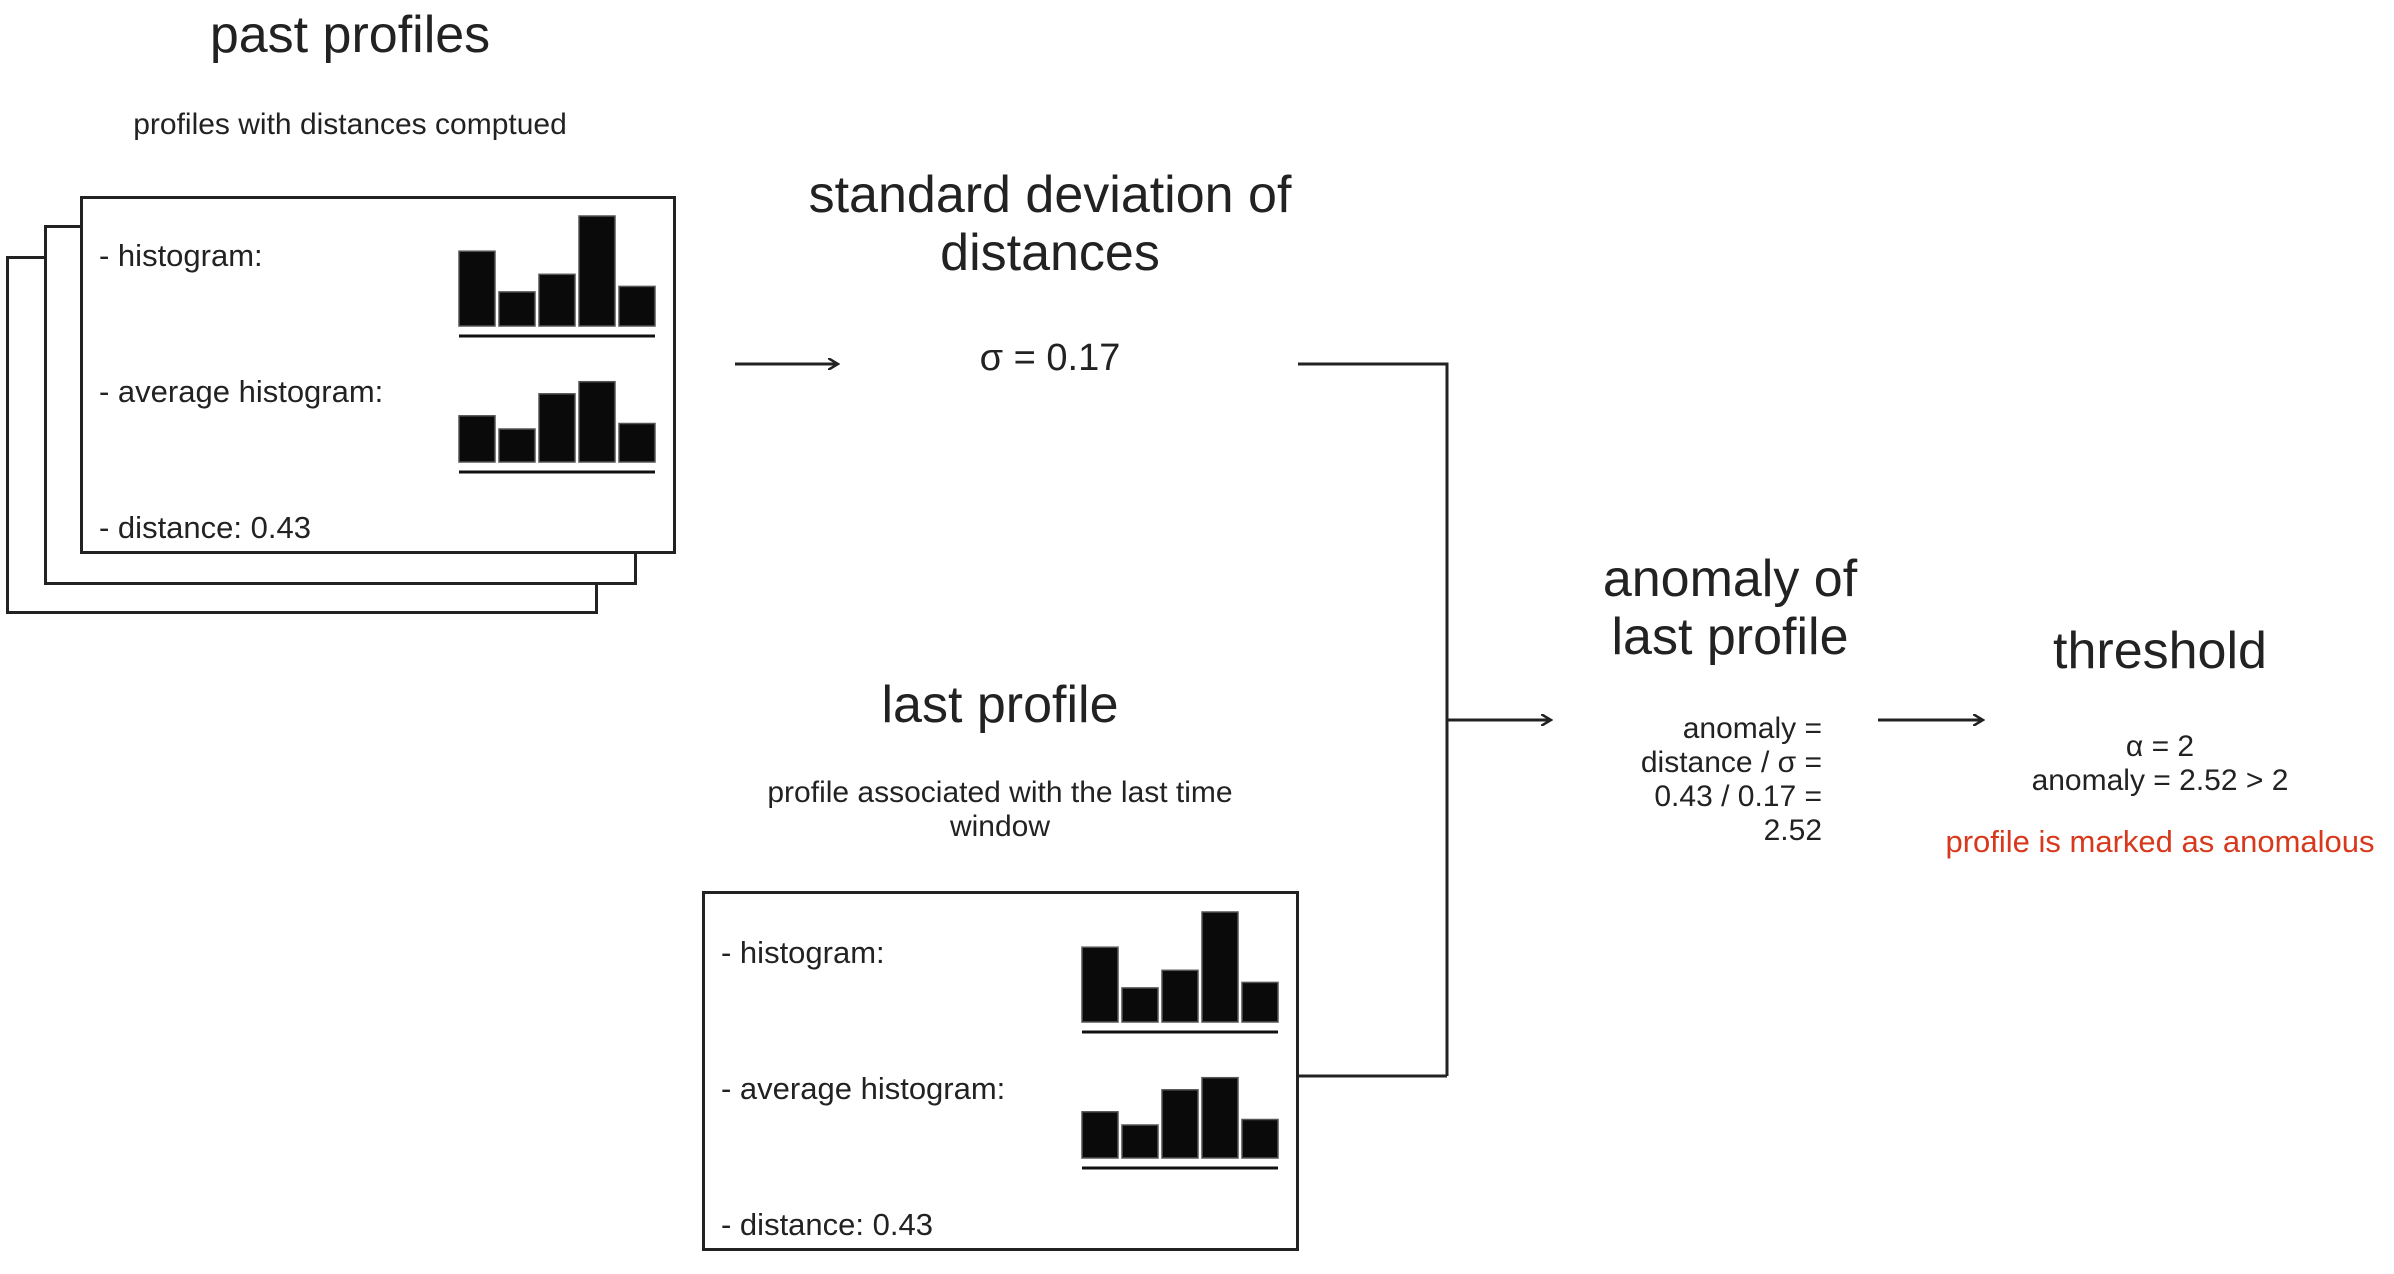 Image resolution: width=2394 pixels, height=1274 pixels. Describe the element at coordinates (1731, 762) in the screenshot. I see `anomaly-formula-line2: distance / σ =` at that location.